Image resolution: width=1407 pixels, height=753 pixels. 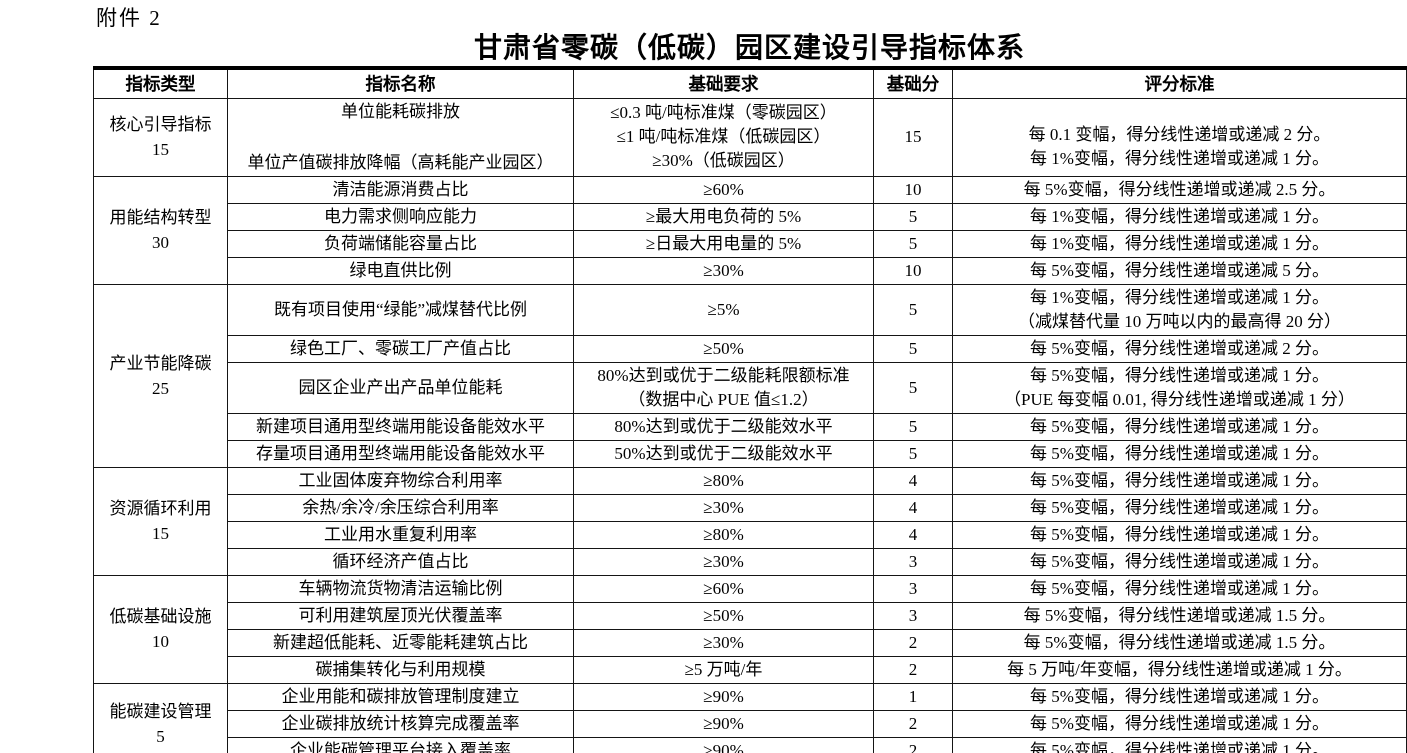 I want to click on indicator-name-cell: 电力需求侧响应能力, so click(x=400, y=216).